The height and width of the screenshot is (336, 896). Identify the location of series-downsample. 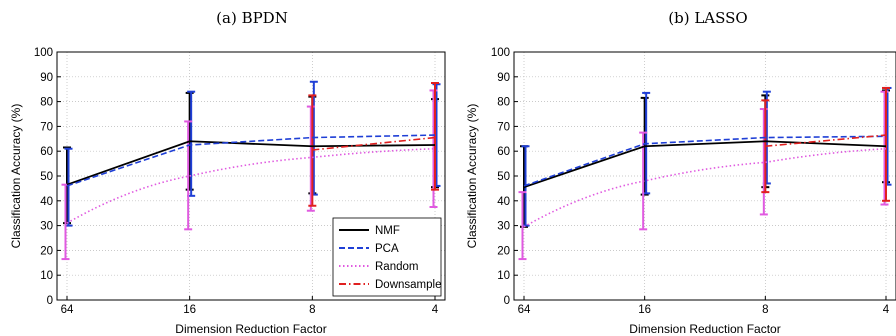
(373, 144).